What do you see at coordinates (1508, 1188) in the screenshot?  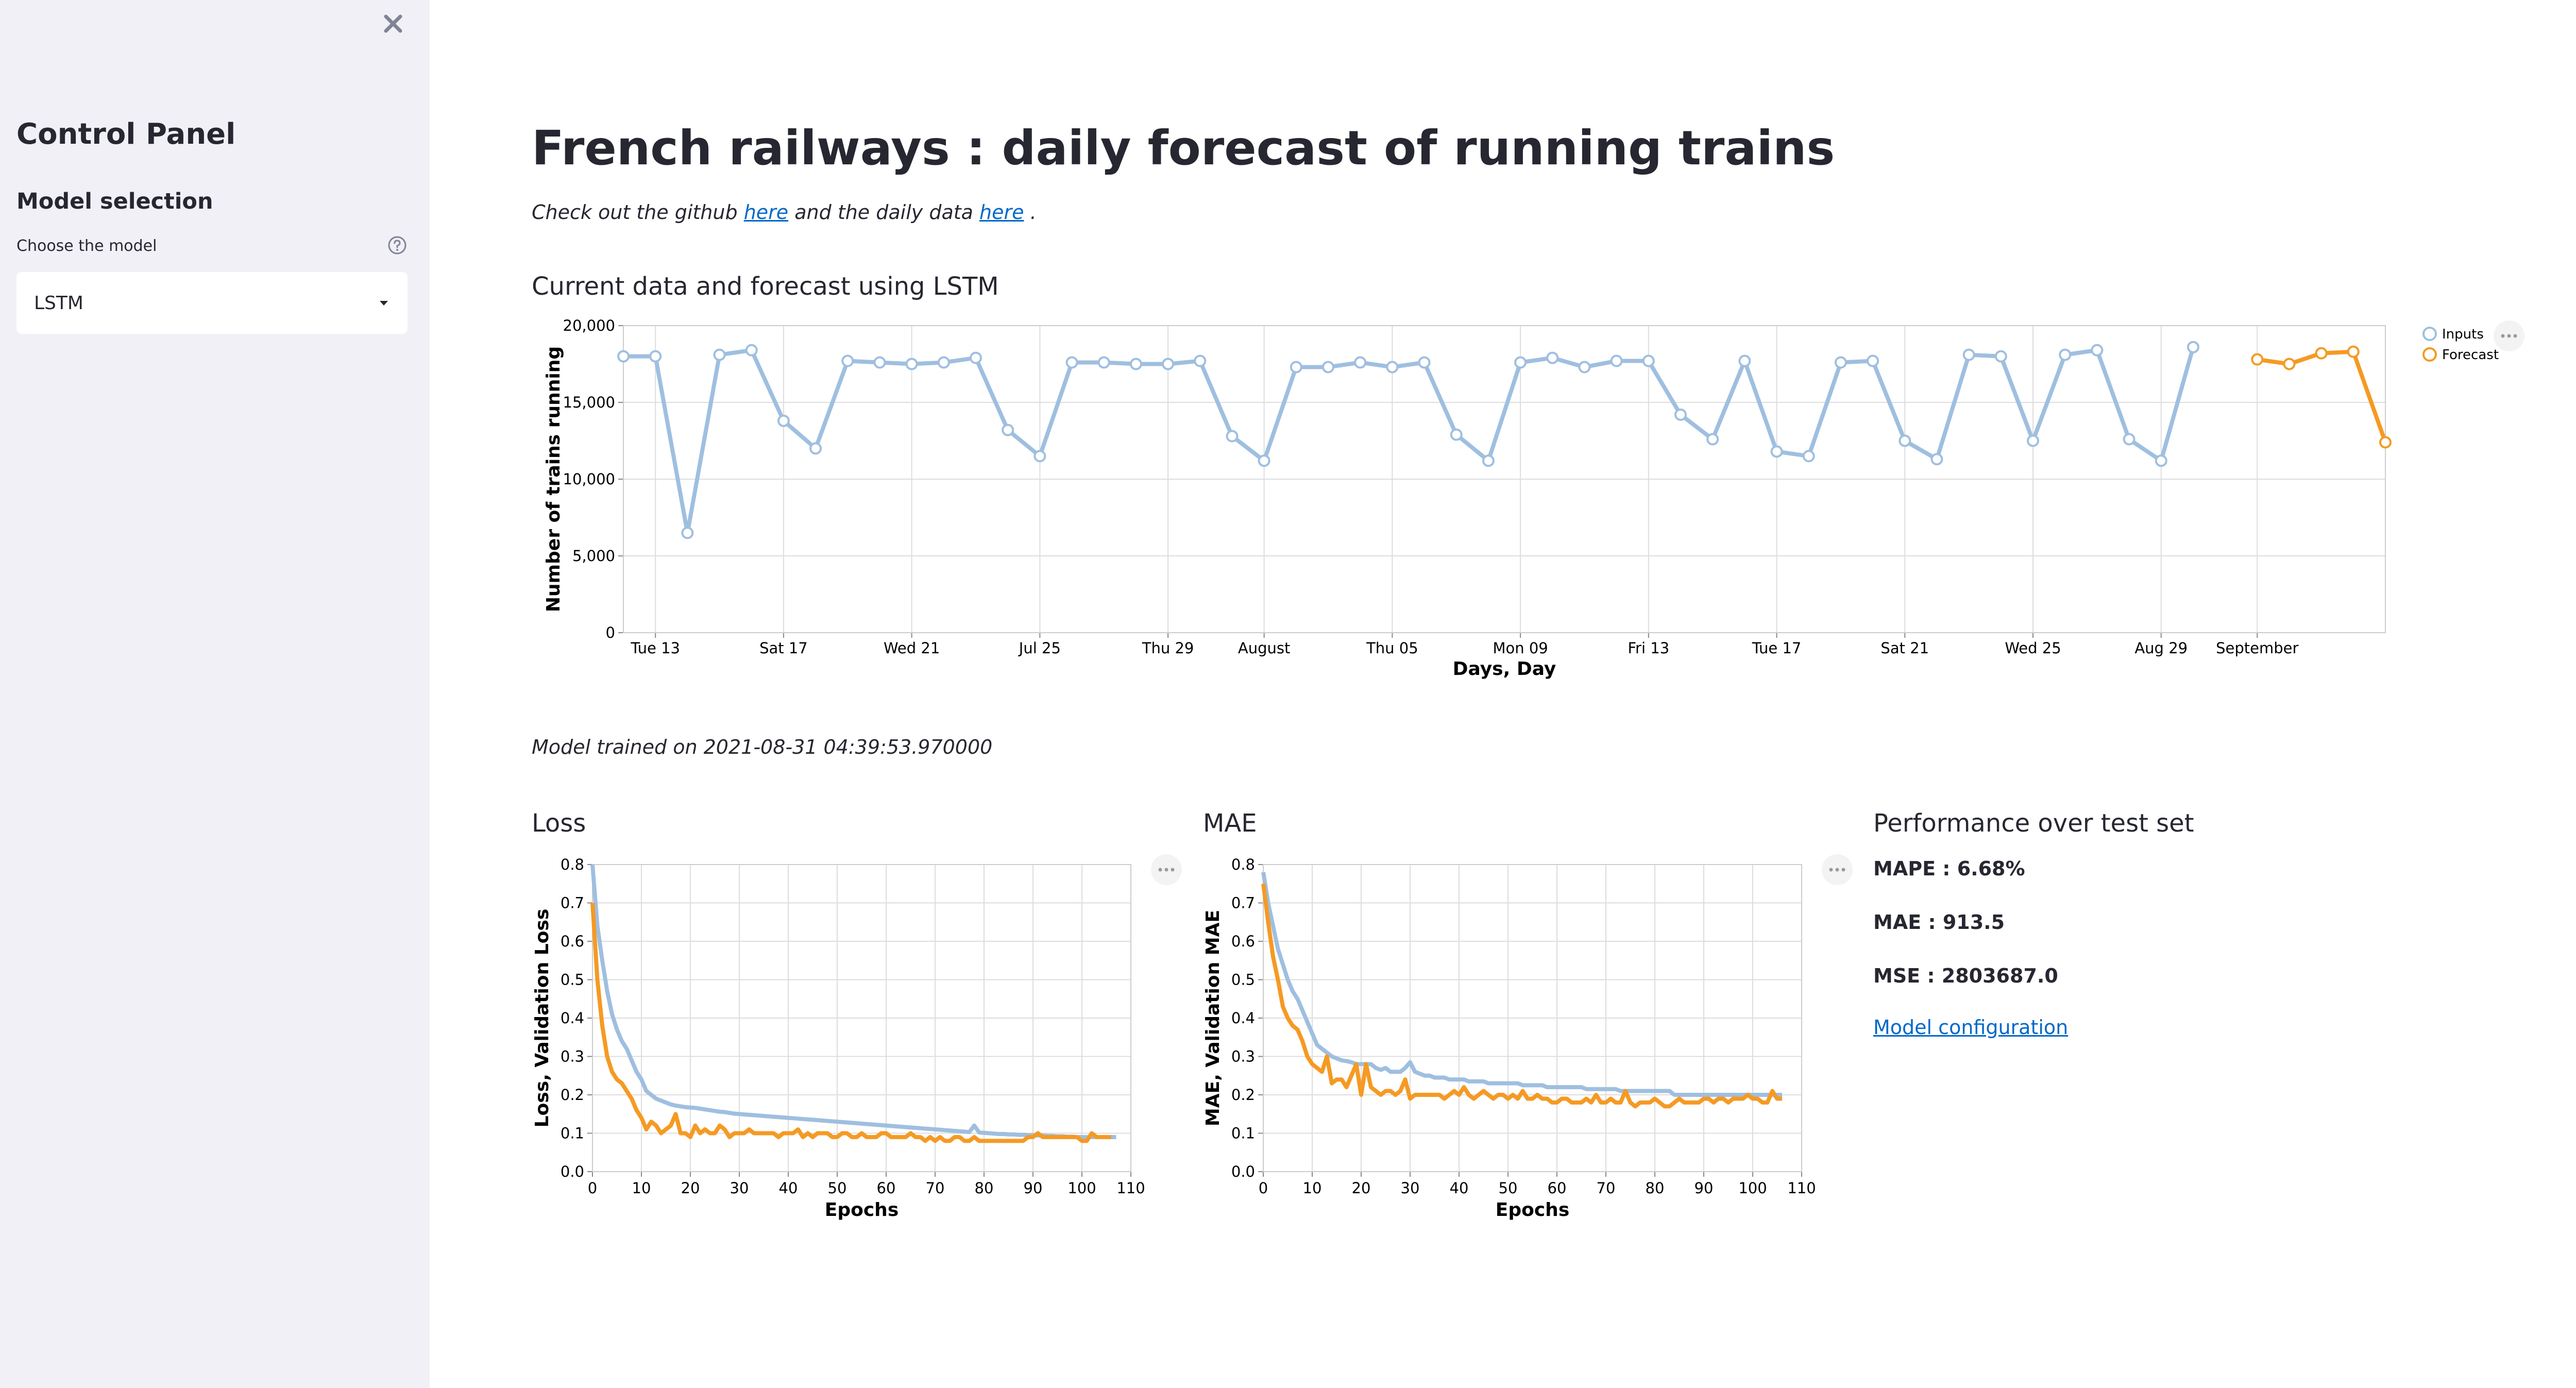 I see `x-tick-label: 50` at bounding box center [1508, 1188].